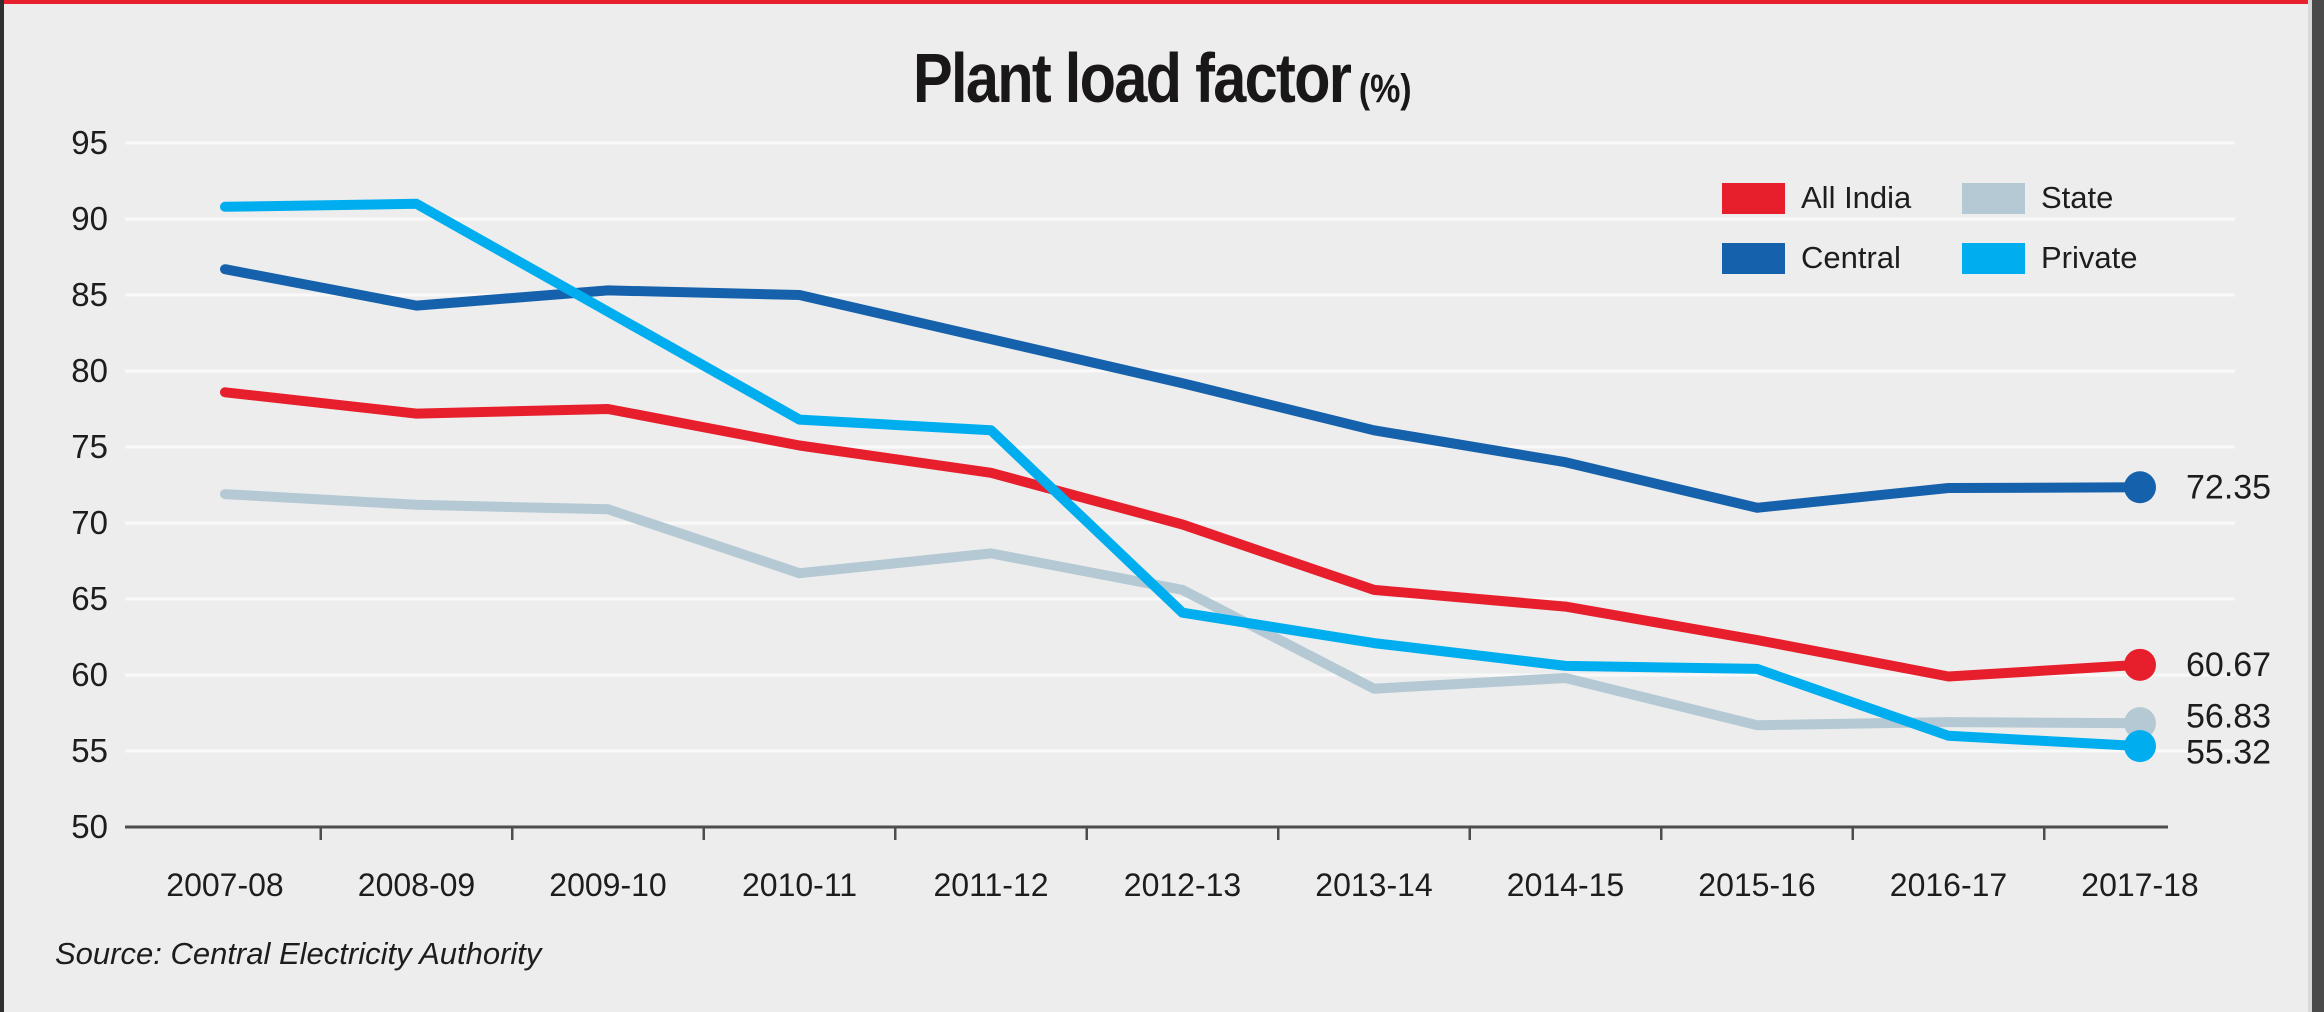 The height and width of the screenshot is (1012, 2324). I want to click on y-axis-label: 70, so click(89, 522).